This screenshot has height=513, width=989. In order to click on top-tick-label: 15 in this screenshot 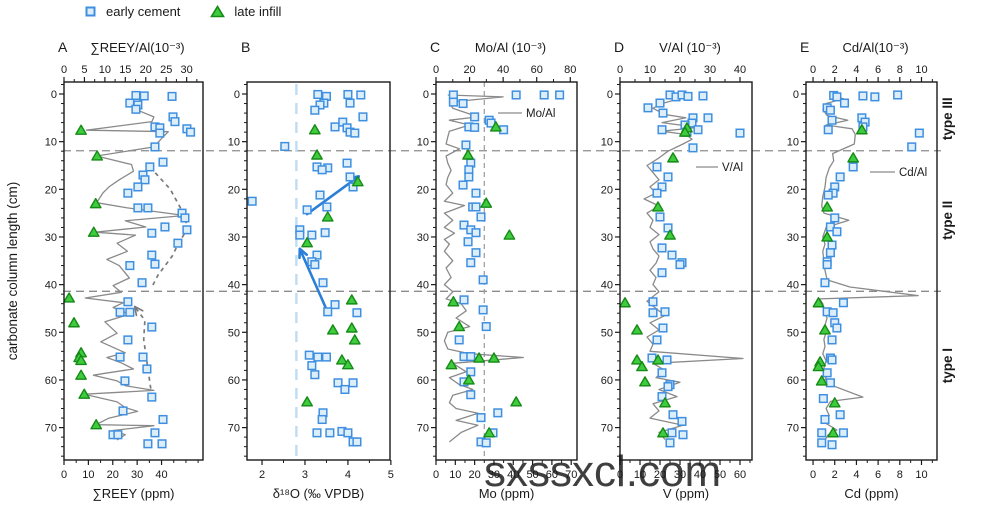, I will do `click(125, 70)`.